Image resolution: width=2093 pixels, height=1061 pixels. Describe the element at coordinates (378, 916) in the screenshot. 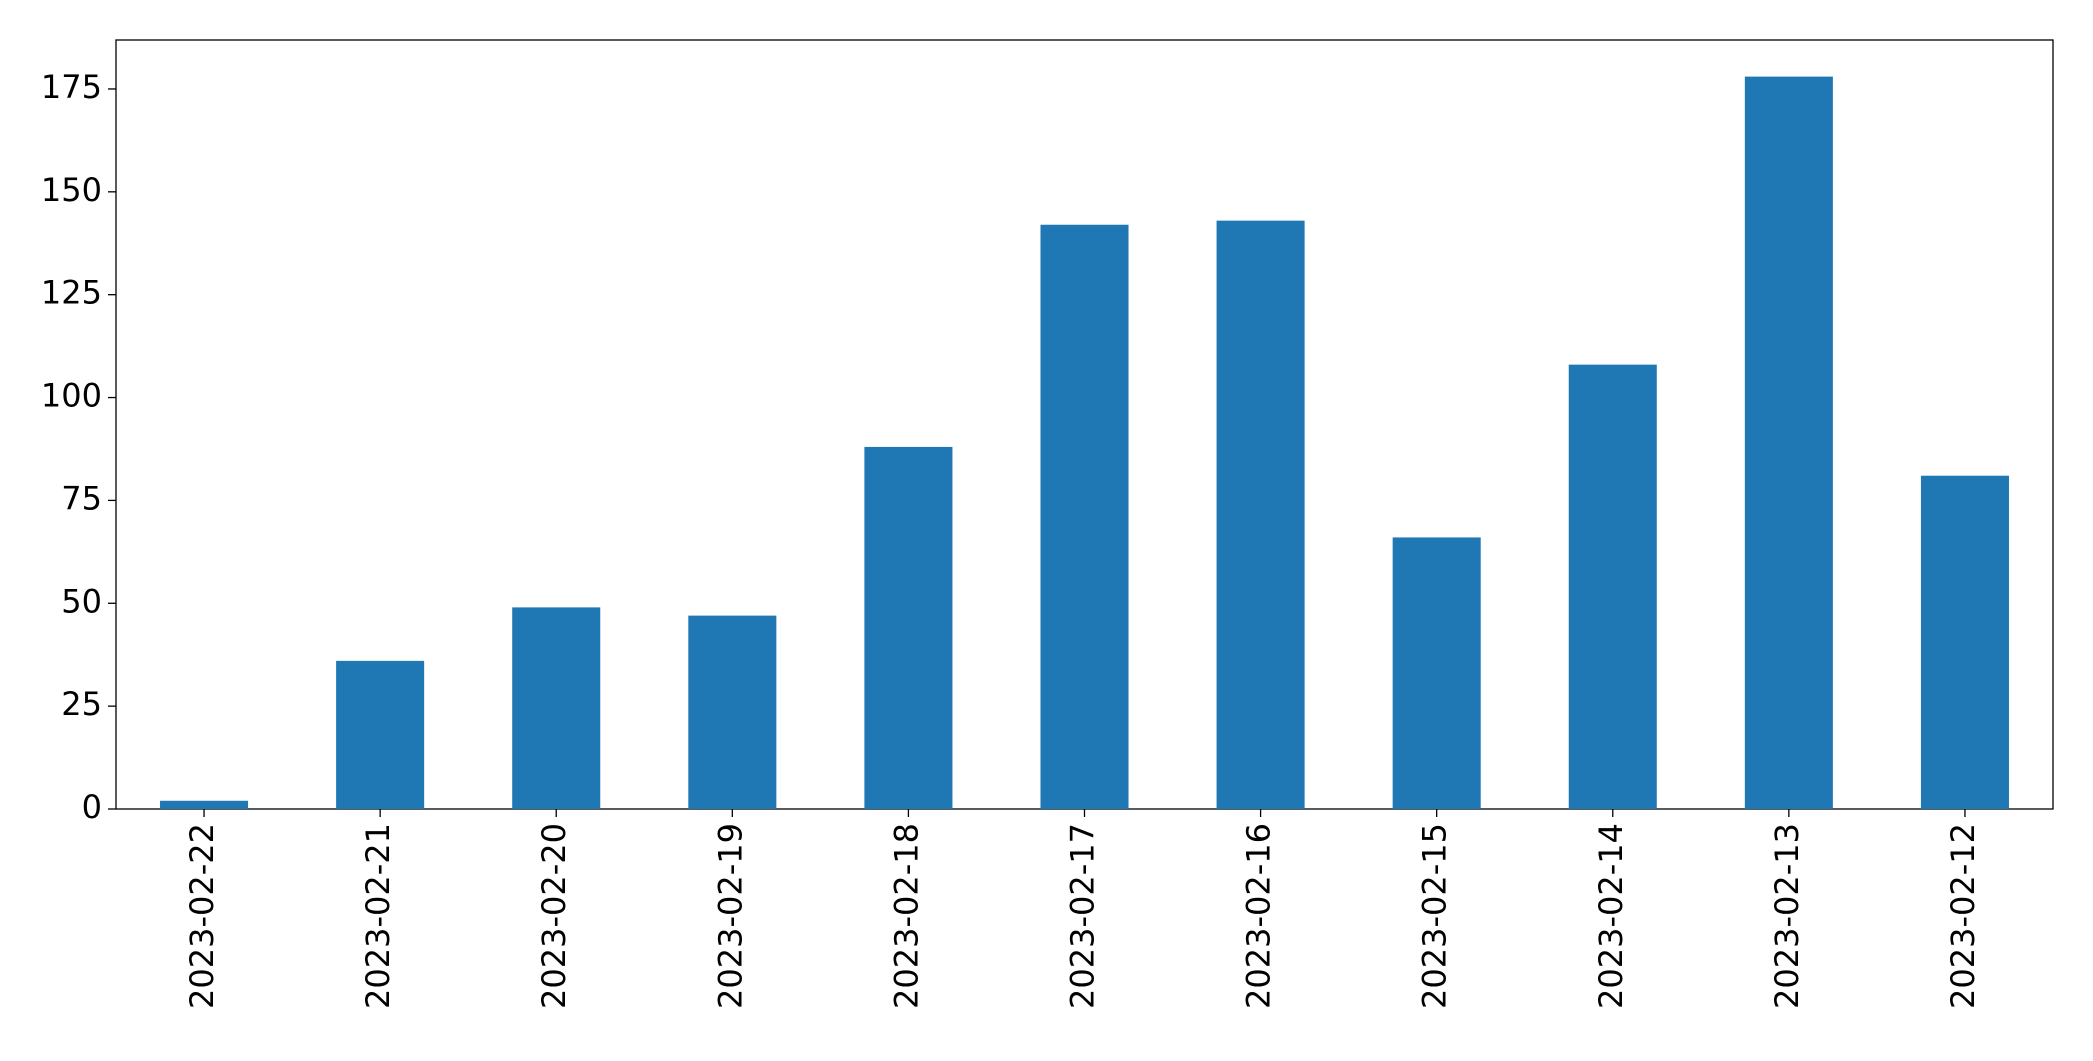

I see `x-tick-label: 2023-02-21` at that location.